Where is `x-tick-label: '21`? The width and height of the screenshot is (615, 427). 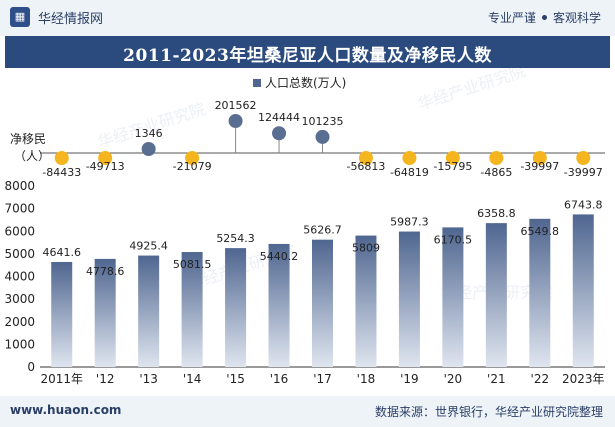 x-tick-label: '21 is located at coordinates (496, 379).